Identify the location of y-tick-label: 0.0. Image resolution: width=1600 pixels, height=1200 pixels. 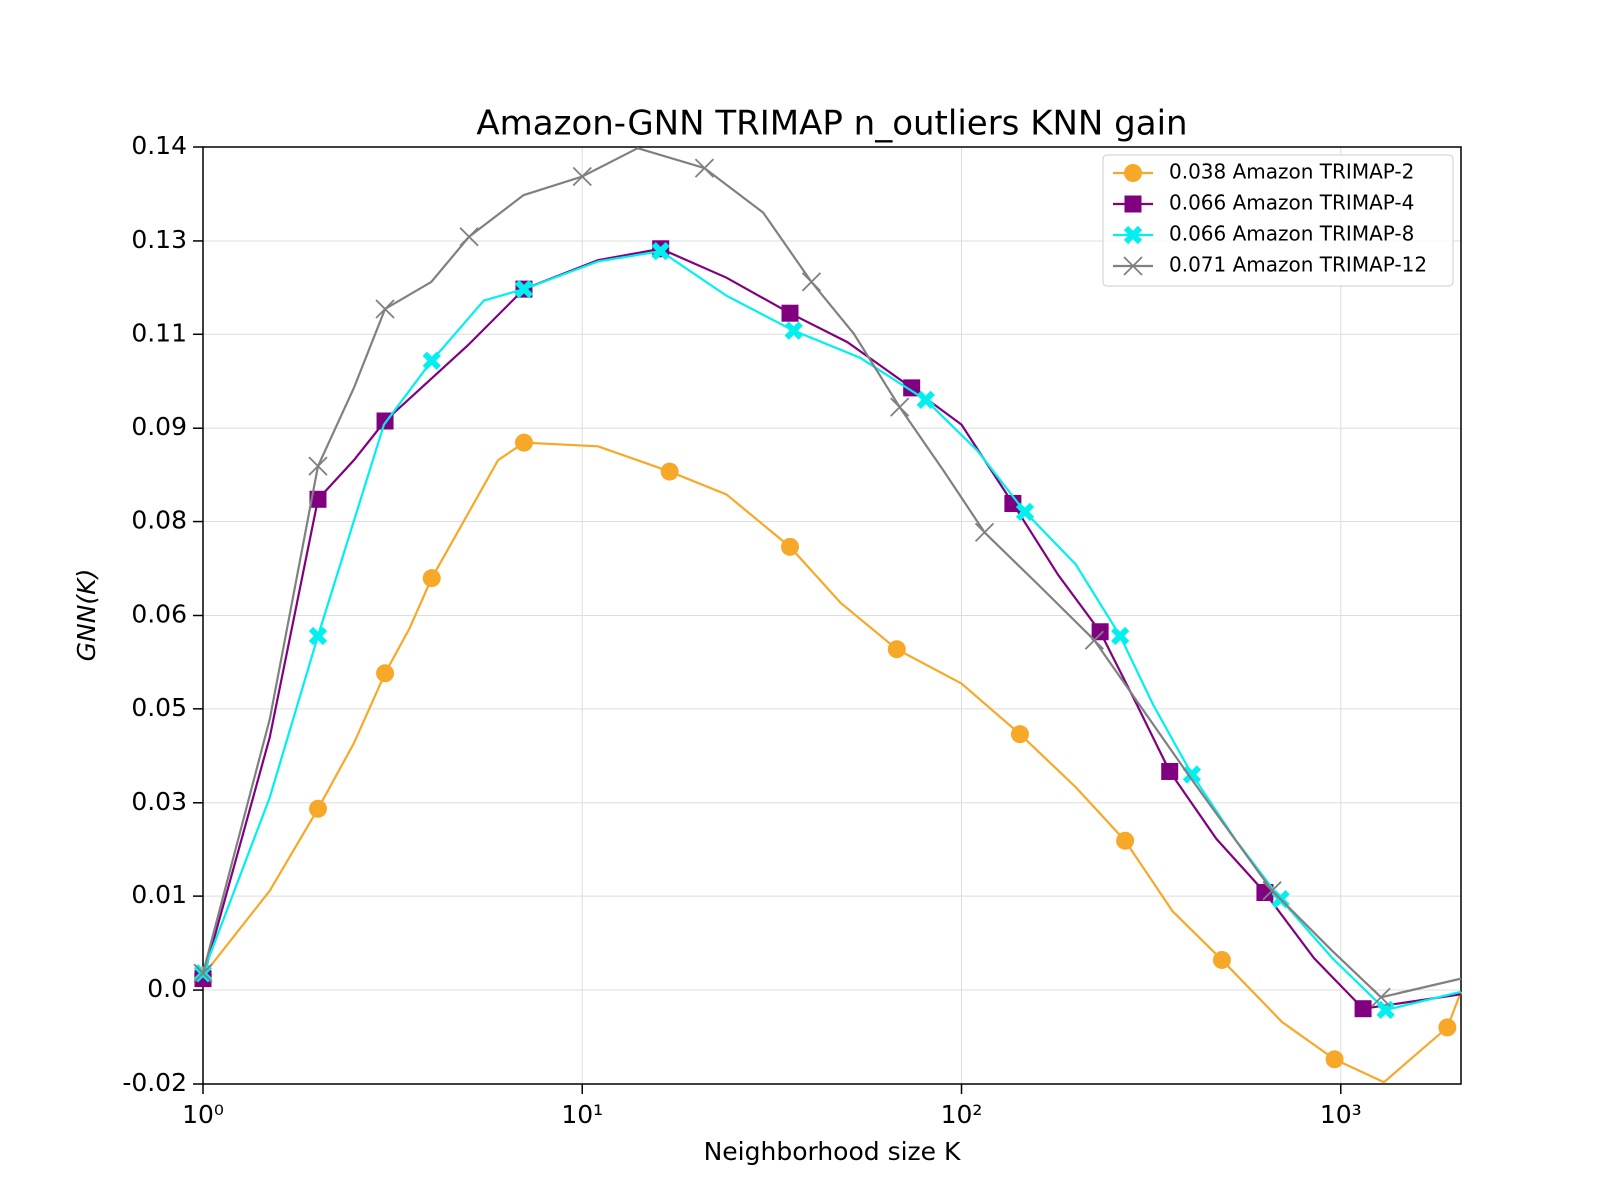
(167, 988).